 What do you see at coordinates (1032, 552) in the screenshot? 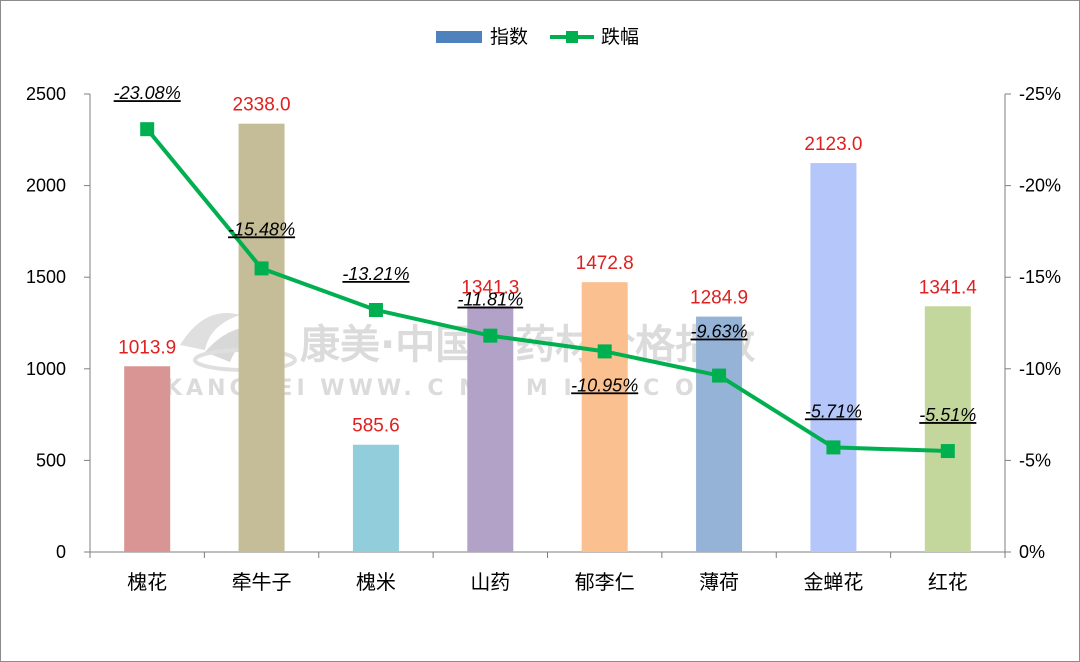
I see `right-tick-label: 0%` at bounding box center [1032, 552].